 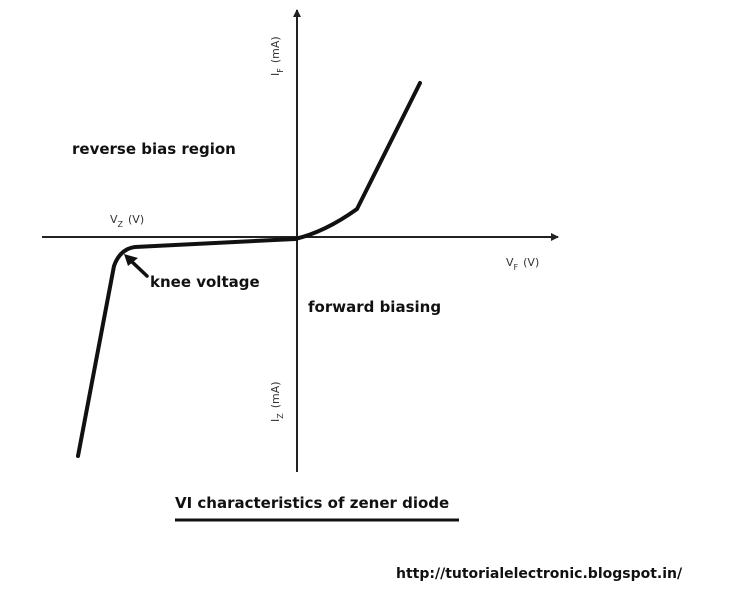 What do you see at coordinates (522, 264) in the screenshot?
I see `vf-axis-label: VF (V)` at bounding box center [522, 264].